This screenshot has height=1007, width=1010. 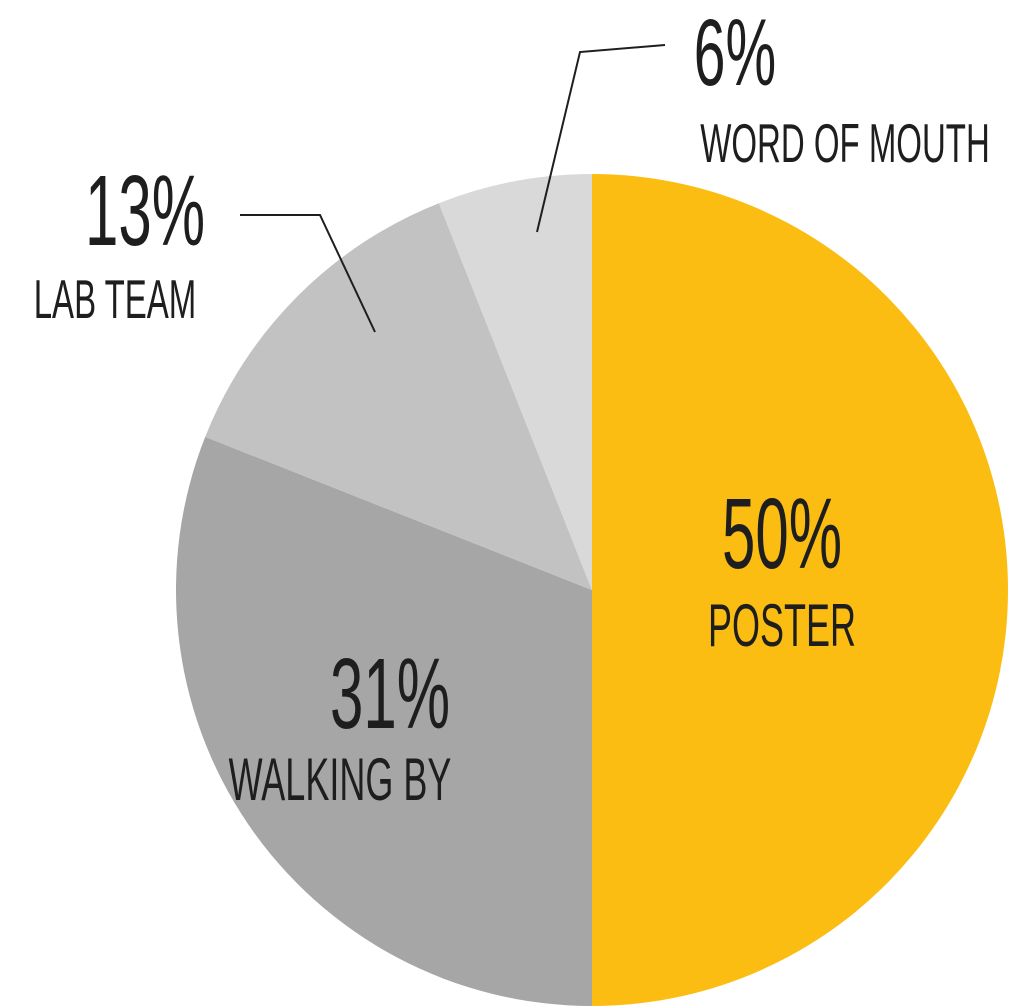 I want to click on category-label: WALKING BY, so click(x=340, y=780).